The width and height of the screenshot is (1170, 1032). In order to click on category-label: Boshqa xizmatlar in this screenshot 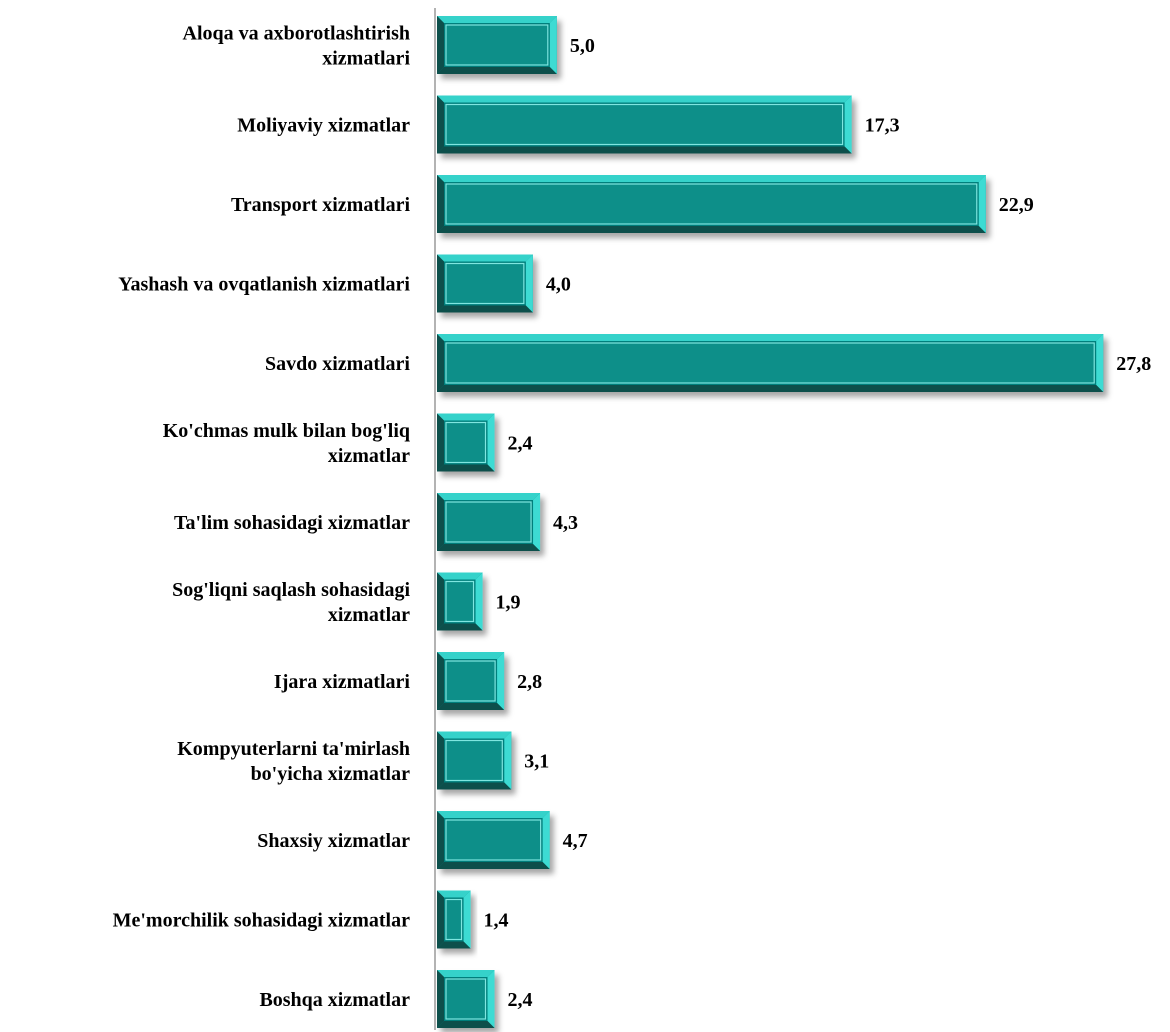, I will do `click(334, 1000)`.